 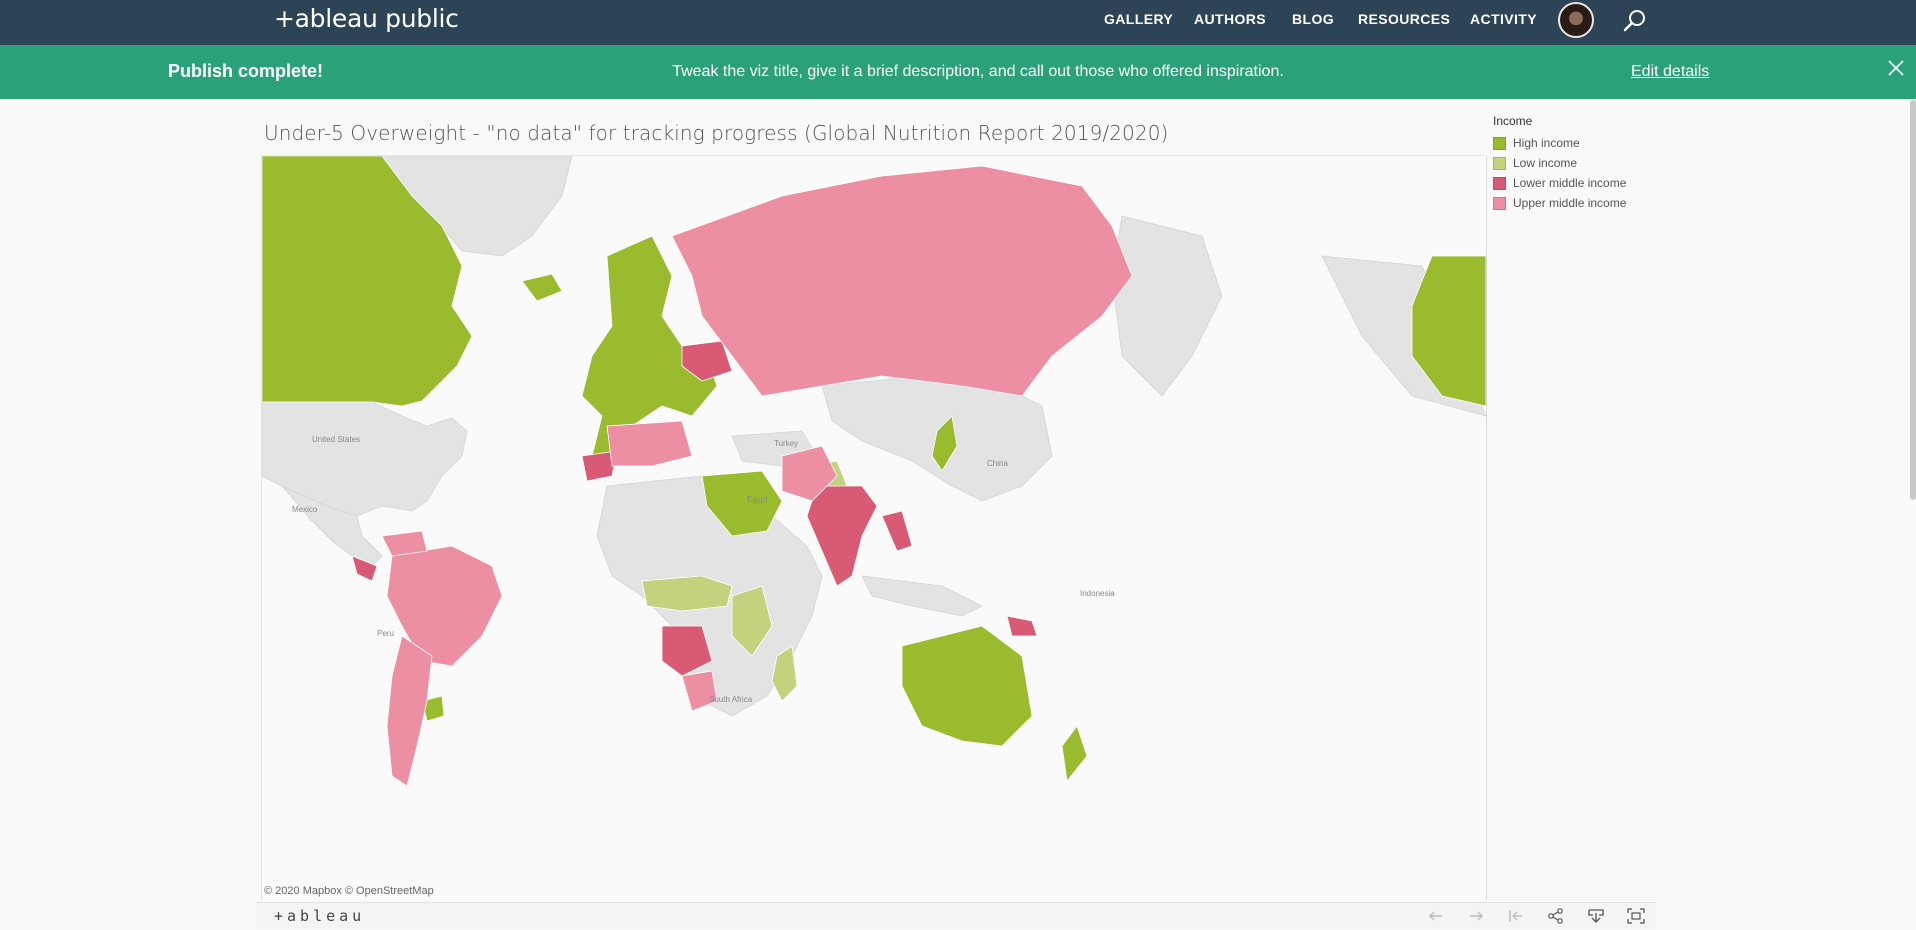 I want to click on fullscreen-icon, so click(x=1636, y=916).